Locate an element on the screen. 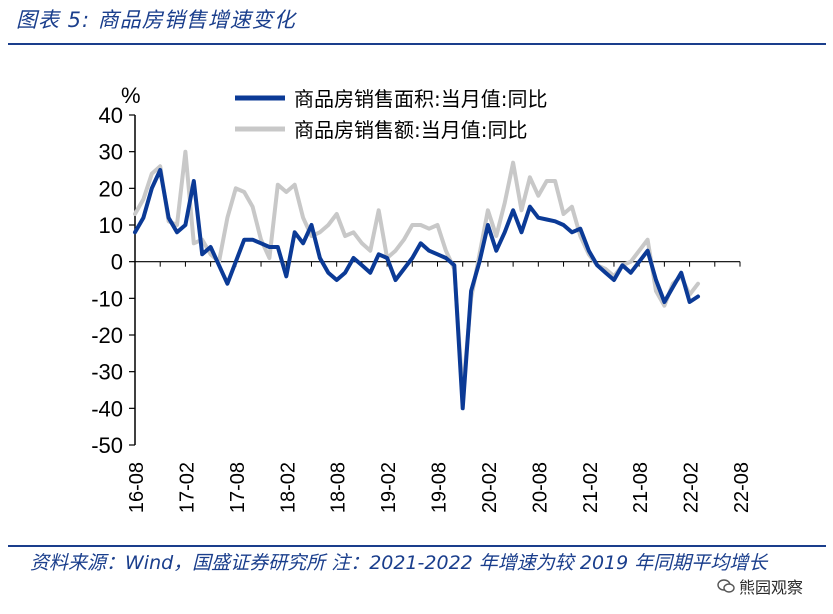 This screenshot has width=833, height=614. y-tick-label: -10 is located at coordinates (107, 298).